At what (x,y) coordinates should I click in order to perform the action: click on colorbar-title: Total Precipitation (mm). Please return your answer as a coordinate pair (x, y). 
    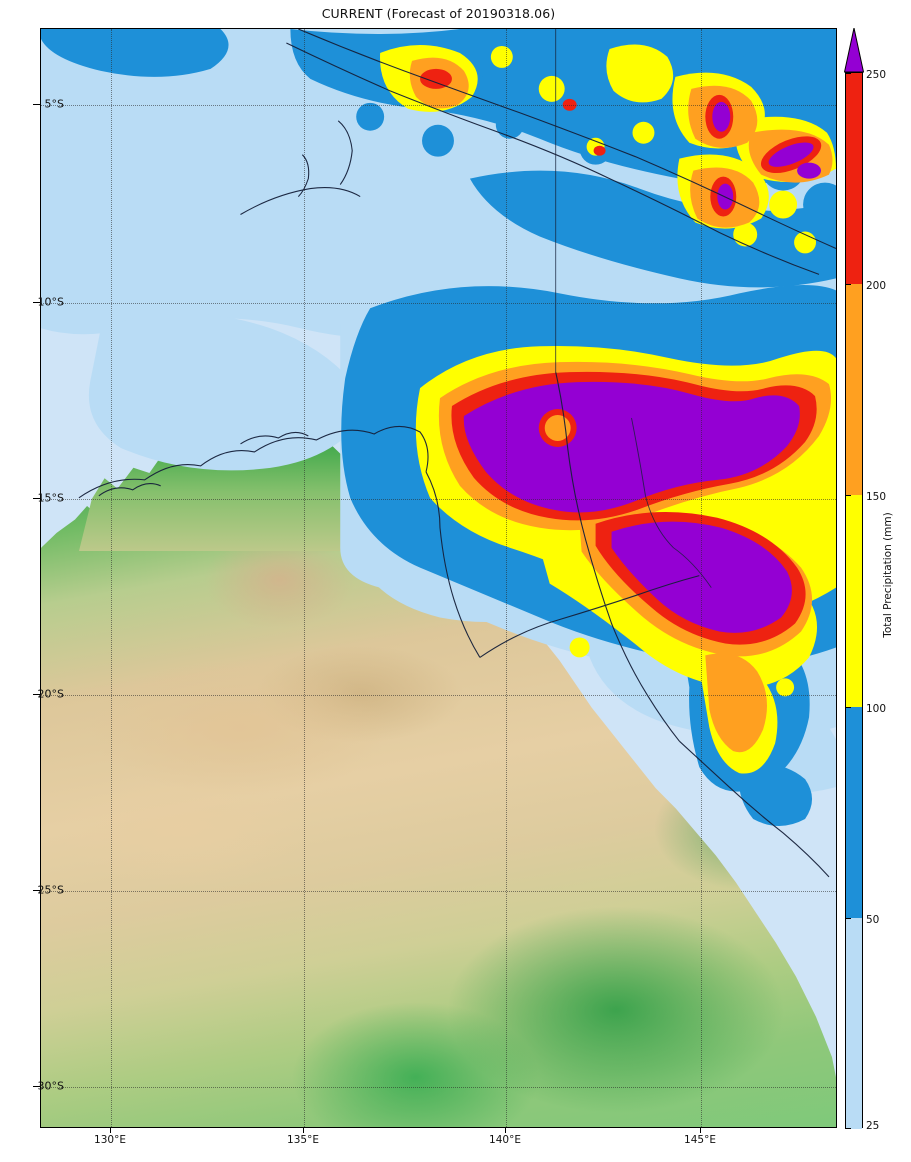
    Looking at the image, I should click on (888, 575).